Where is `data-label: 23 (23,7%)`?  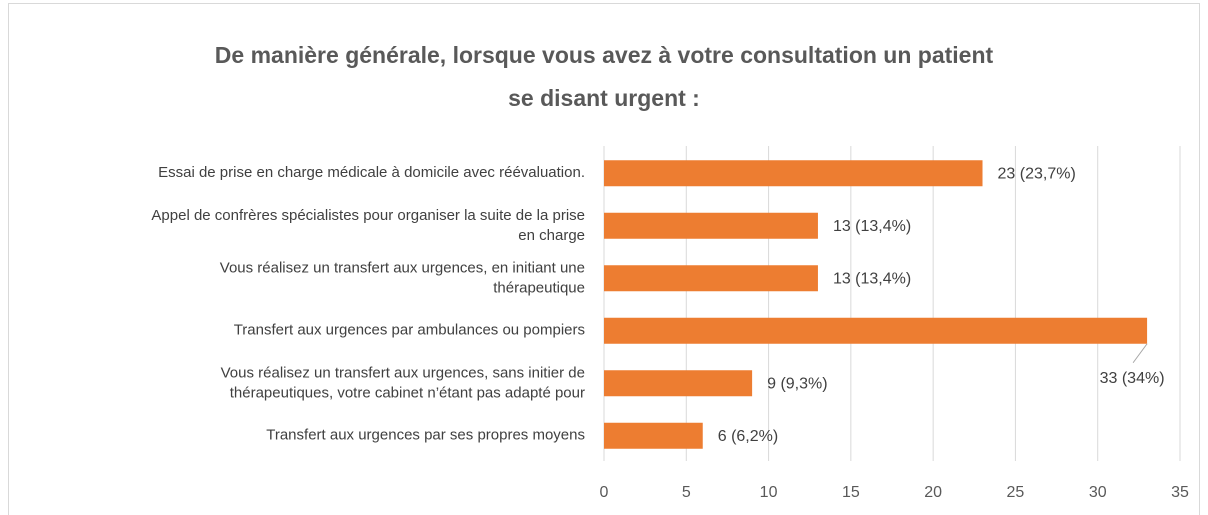
data-label: 23 (23,7%) is located at coordinates (1037, 173).